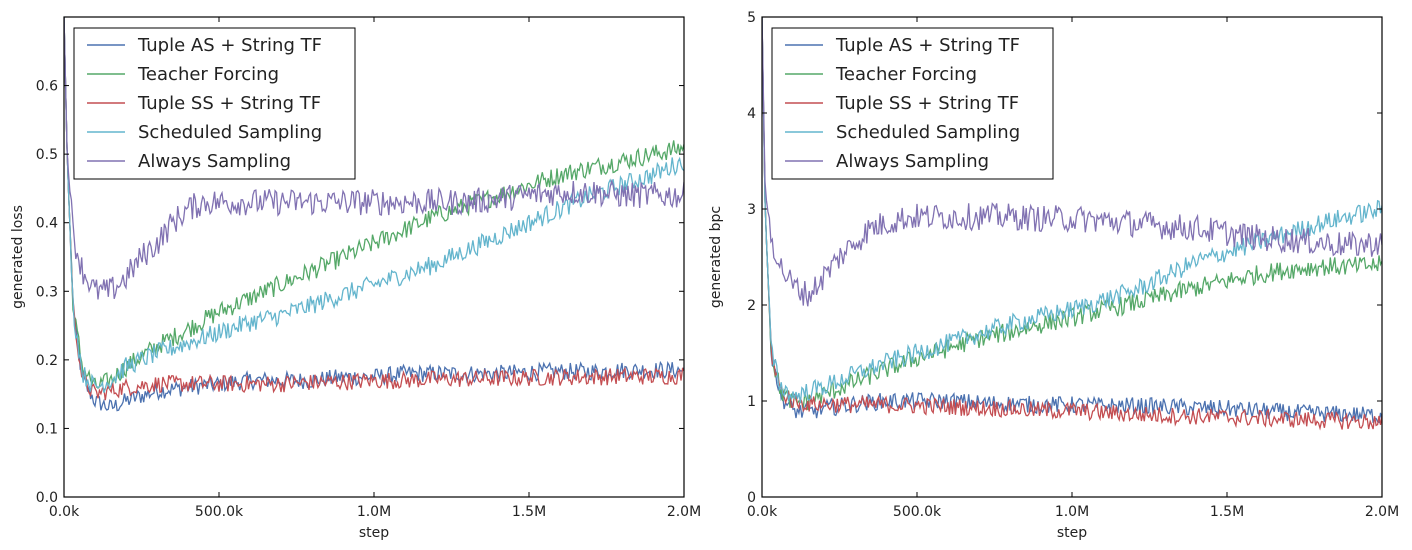 This screenshot has width=1412, height=550. What do you see at coordinates (751, 210) in the screenshot?
I see `y-tick-label: 3` at bounding box center [751, 210].